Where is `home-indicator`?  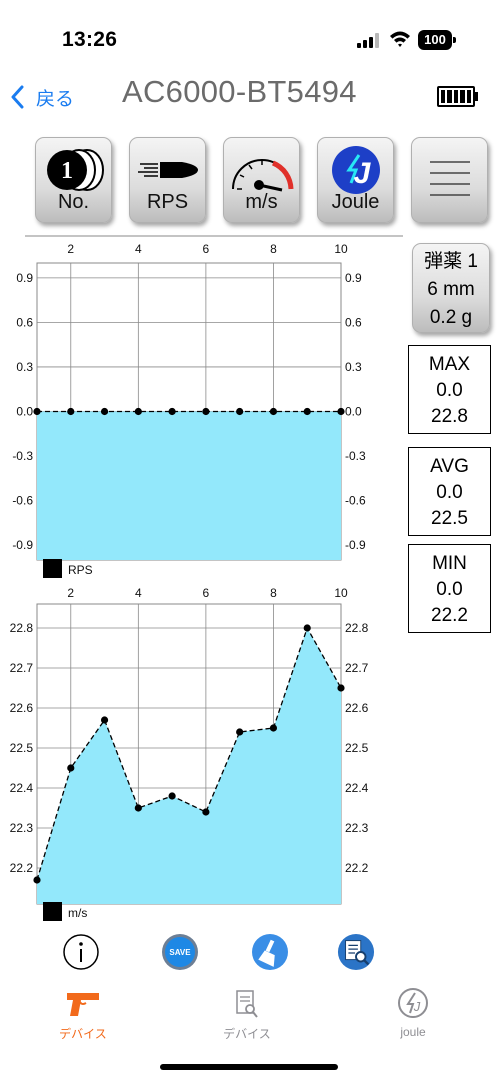
home-indicator is located at coordinates (249, 1067).